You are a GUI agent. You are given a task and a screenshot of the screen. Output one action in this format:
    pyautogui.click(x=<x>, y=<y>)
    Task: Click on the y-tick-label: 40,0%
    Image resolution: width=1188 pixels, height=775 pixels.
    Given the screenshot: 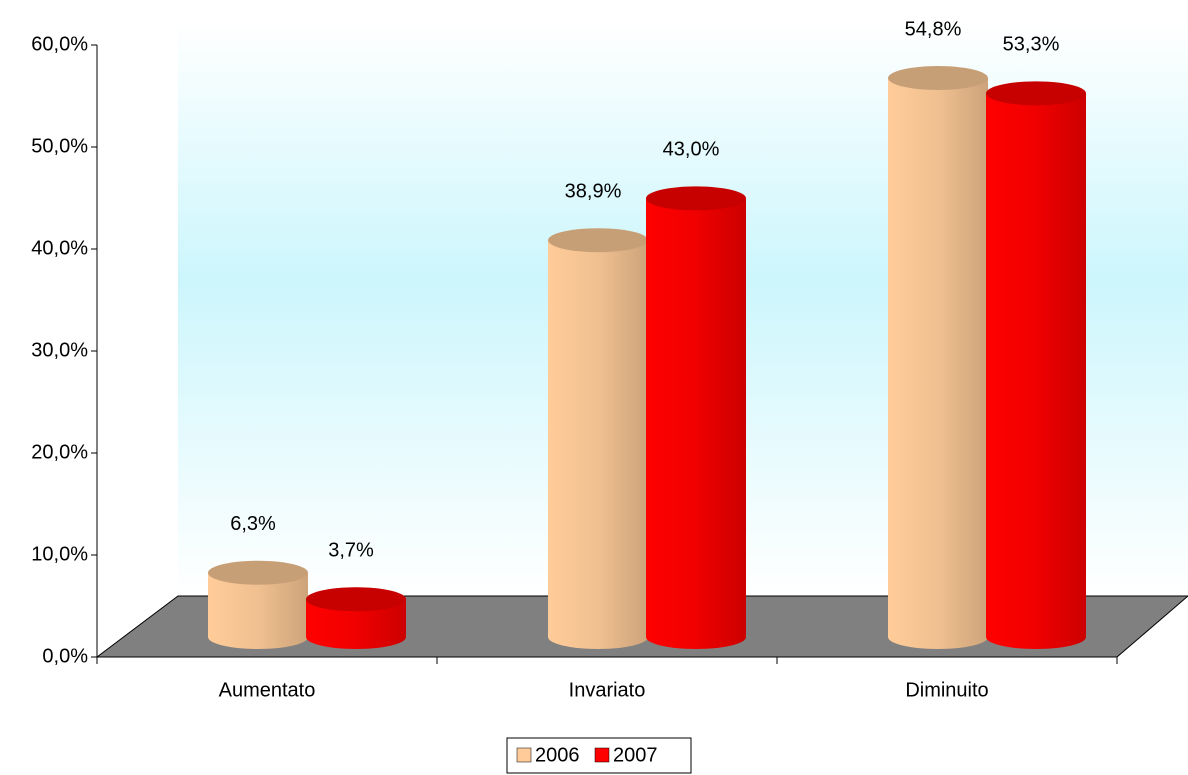 What is the action you would take?
    pyautogui.click(x=59, y=248)
    